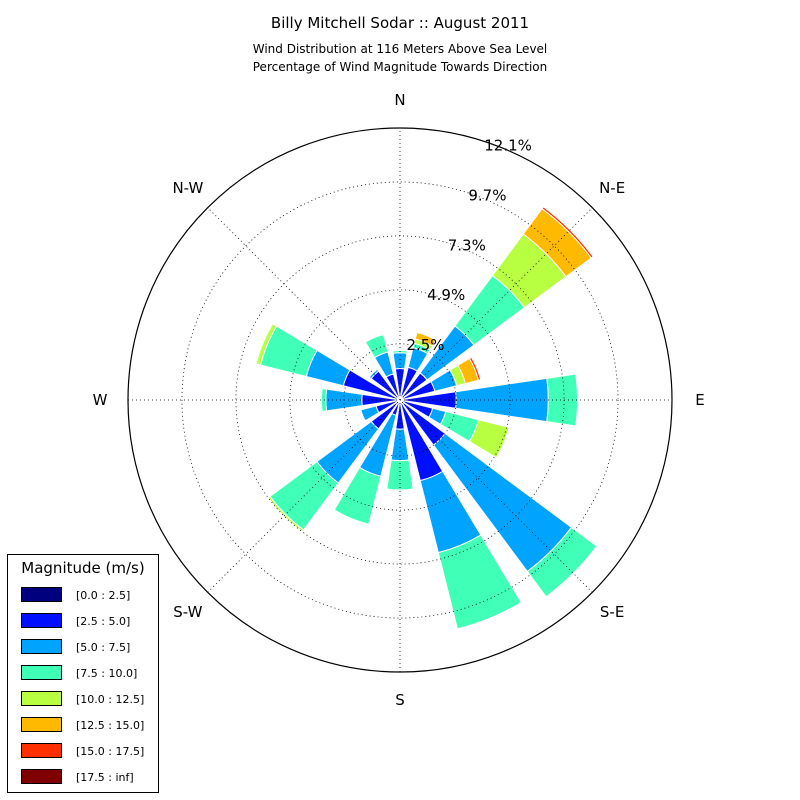 The width and height of the screenshot is (800, 800). I want to click on legend-label-2: [5.0 : 7.5], so click(103, 647).